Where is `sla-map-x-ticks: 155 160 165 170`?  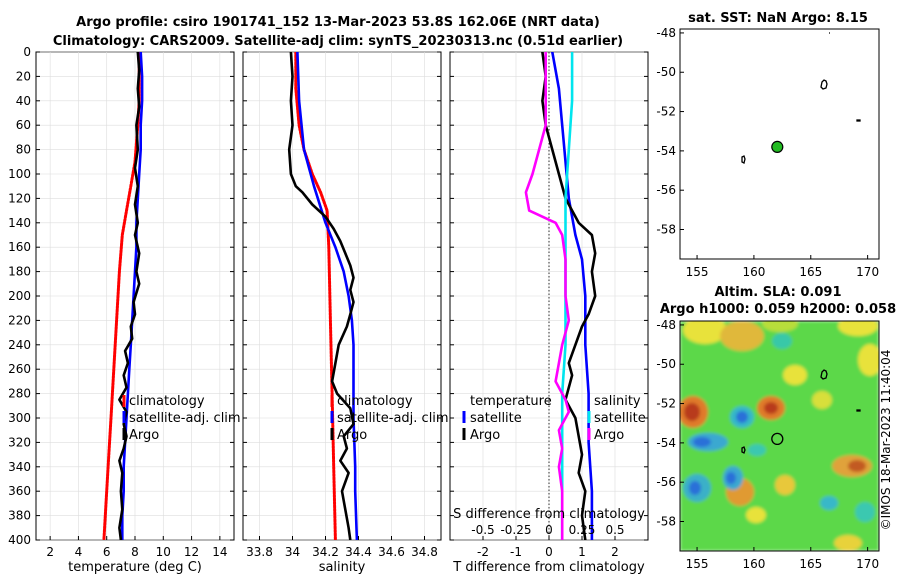 sla-map-x-ticks: 155 160 165 170 is located at coordinates (782, 559).